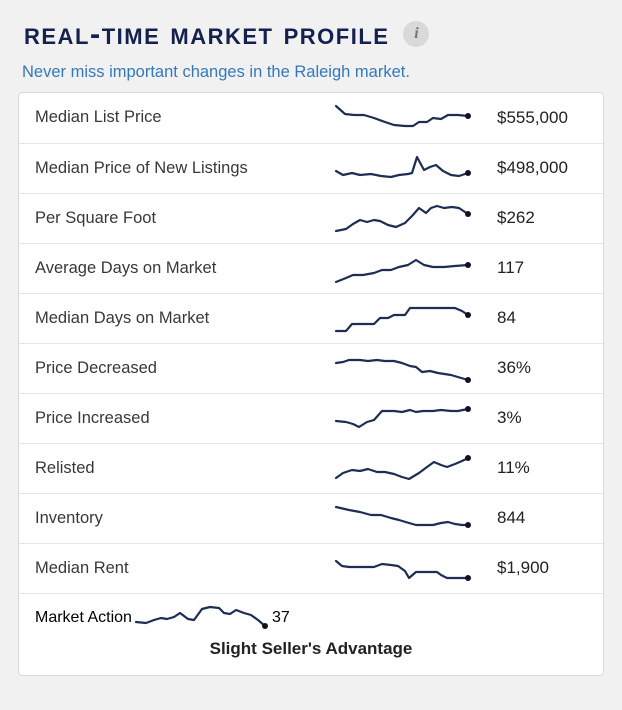 This screenshot has height=710, width=622. What do you see at coordinates (69, 517) in the screenshot?
I see `metric-label: Inventory` at bounding box center [69, 517].